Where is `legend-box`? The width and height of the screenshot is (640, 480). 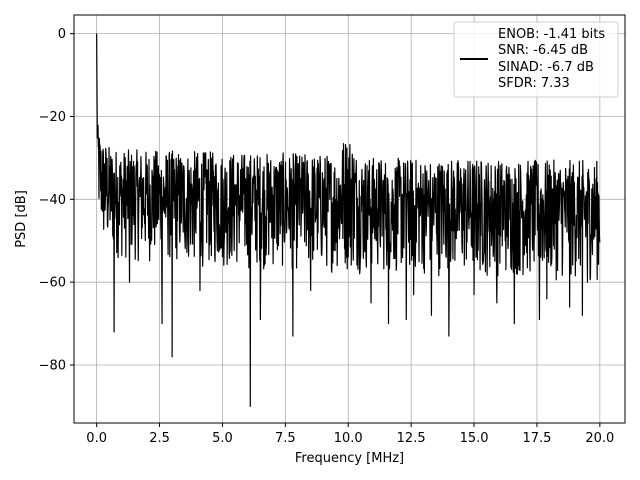 legend-box is located at coordinates (536, 59).